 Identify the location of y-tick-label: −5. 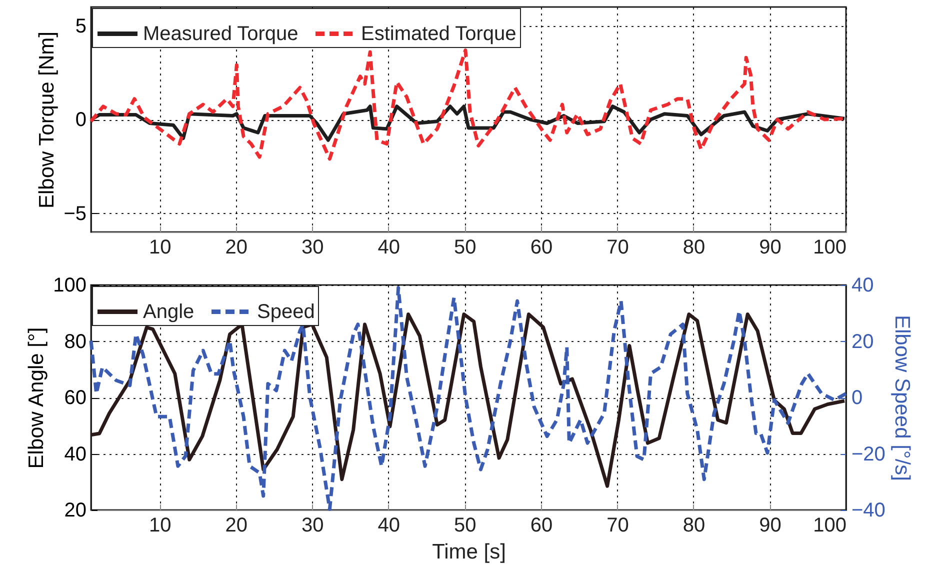
(75, 213).